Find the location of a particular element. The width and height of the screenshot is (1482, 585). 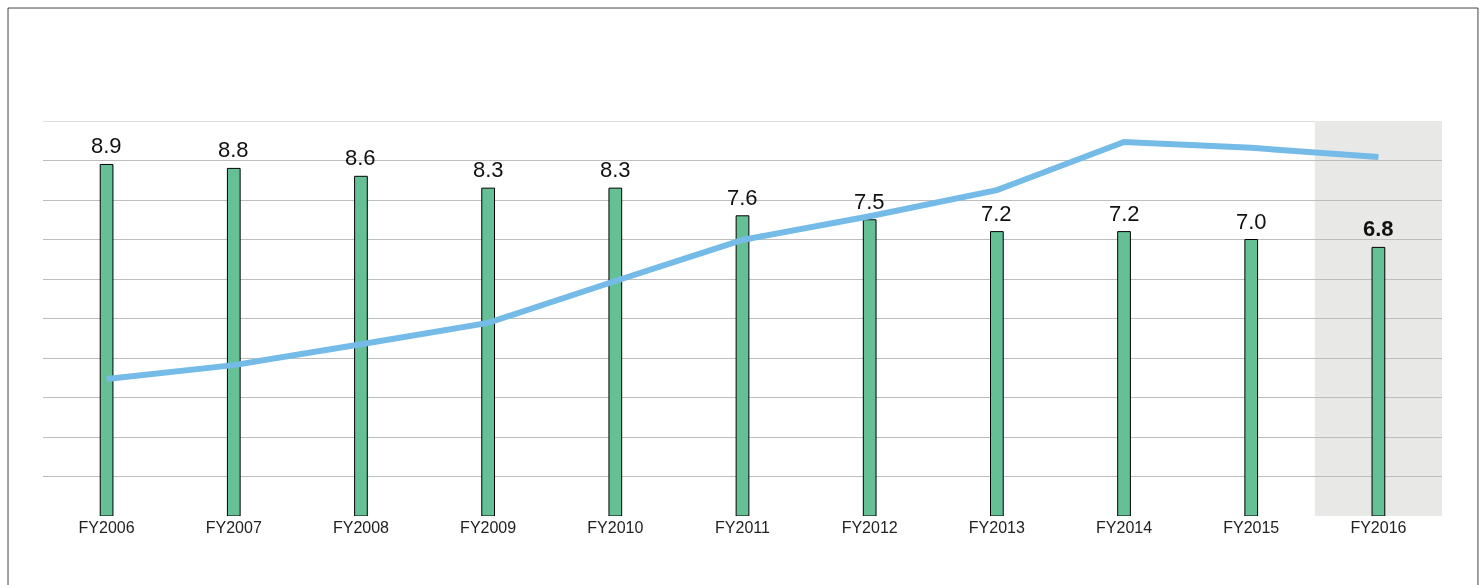

x-tick-label: FY2014 is located at coordinates (1124, 527).